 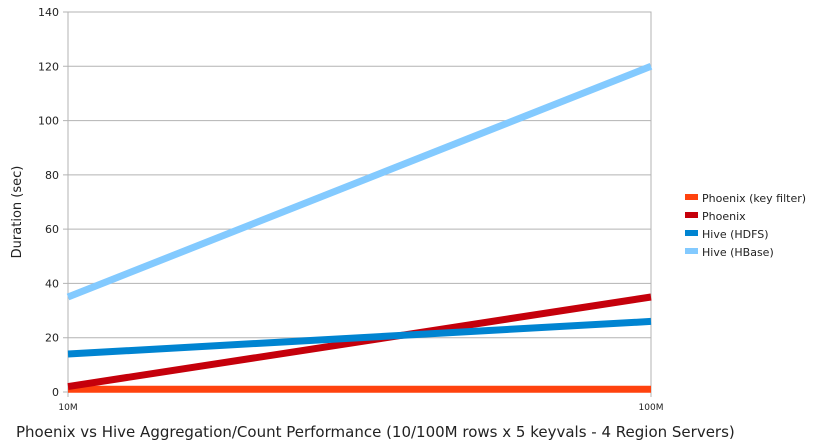 What do you see at coordinates (651, 408) in the screenshot?
I see `x-tick-label: 100M` at bounding box center [651, 408].